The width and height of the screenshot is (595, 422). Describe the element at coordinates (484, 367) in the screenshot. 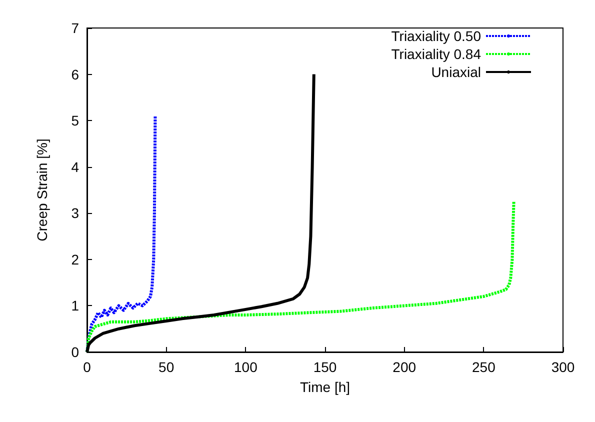

I see `x-tick-label: 250` at that location.